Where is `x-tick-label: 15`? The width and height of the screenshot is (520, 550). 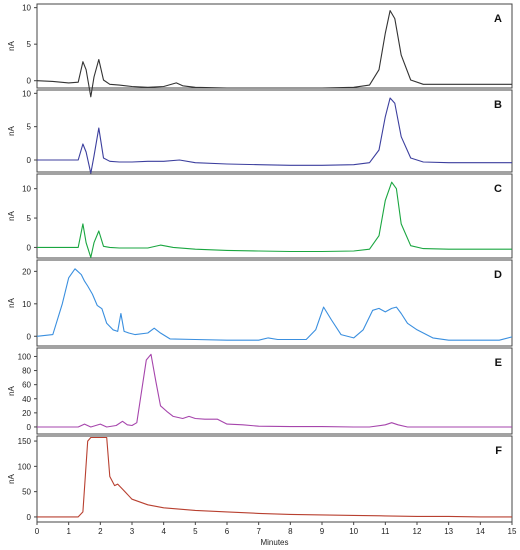
x-tick-label: 15 is located at coordinates (512, 531).